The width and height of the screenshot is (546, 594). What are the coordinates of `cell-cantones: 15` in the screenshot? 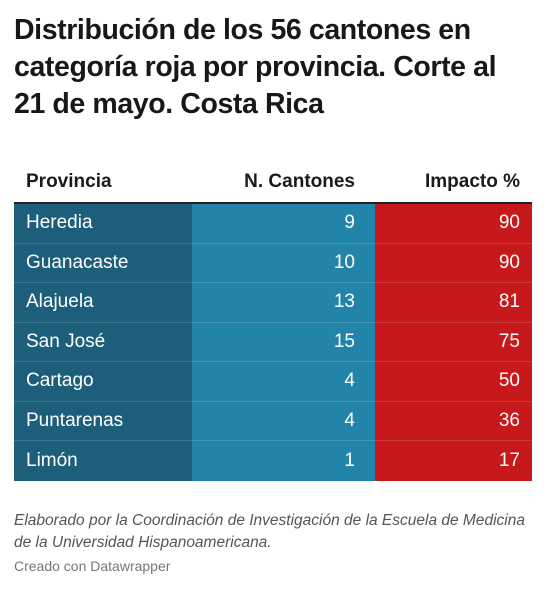 It's located at (283, 342).